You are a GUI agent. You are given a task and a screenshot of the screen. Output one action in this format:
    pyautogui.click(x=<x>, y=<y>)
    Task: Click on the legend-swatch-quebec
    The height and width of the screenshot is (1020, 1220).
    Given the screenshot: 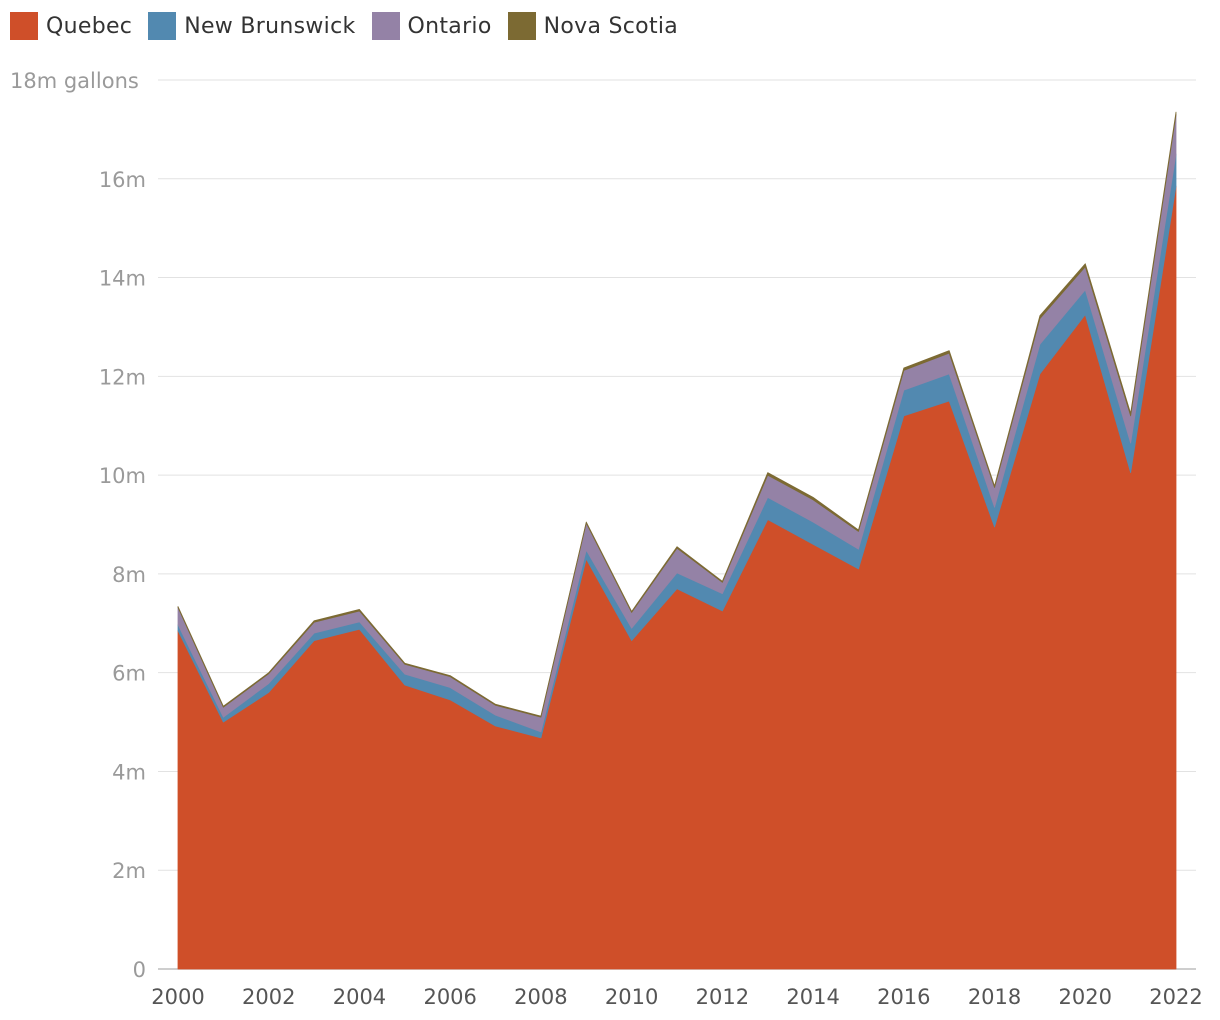 What is the action you would take?
    pyautogui.click(x=24, y=26)
    